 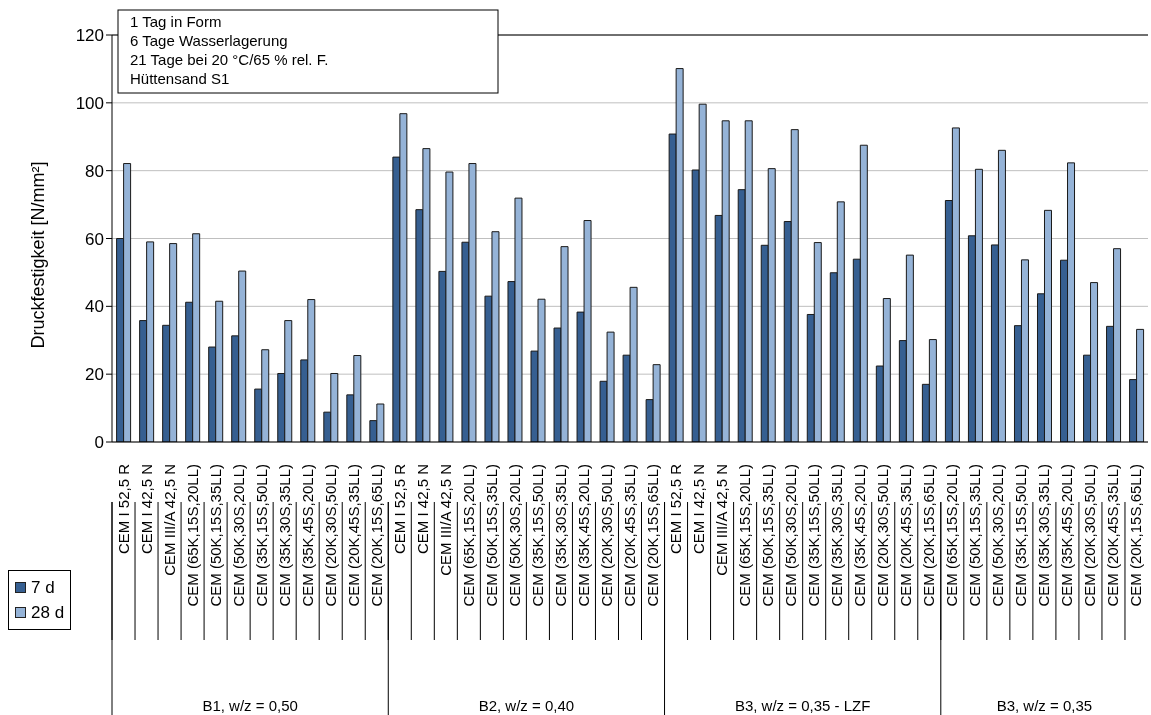 What do you see at coordinates (99, 443) in the screenshot?
I see `y-tick-label: 0` at bounding box center [99, 443].